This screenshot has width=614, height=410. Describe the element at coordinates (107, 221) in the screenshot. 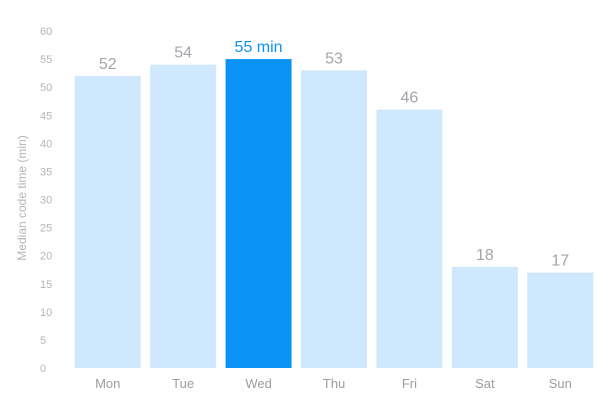

I see `bar-mon` at that location.